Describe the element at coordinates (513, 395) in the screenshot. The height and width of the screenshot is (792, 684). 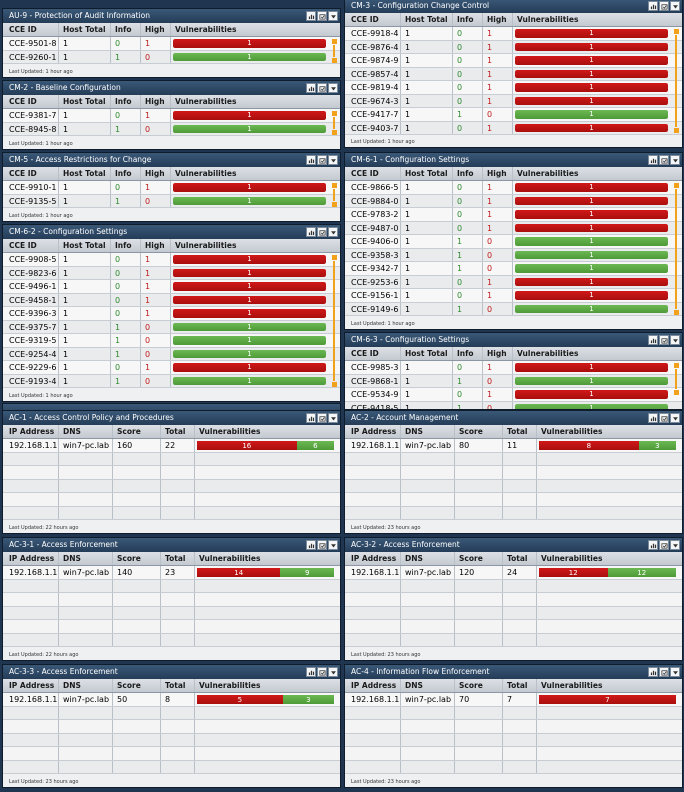
I see `table-row: CCE-9534-9 1 0 1 1` at that location.